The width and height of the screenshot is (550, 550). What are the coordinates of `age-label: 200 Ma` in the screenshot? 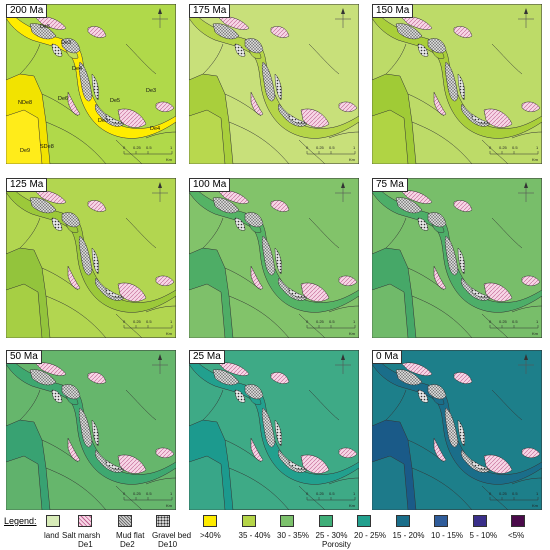 It's located at (27, 11).